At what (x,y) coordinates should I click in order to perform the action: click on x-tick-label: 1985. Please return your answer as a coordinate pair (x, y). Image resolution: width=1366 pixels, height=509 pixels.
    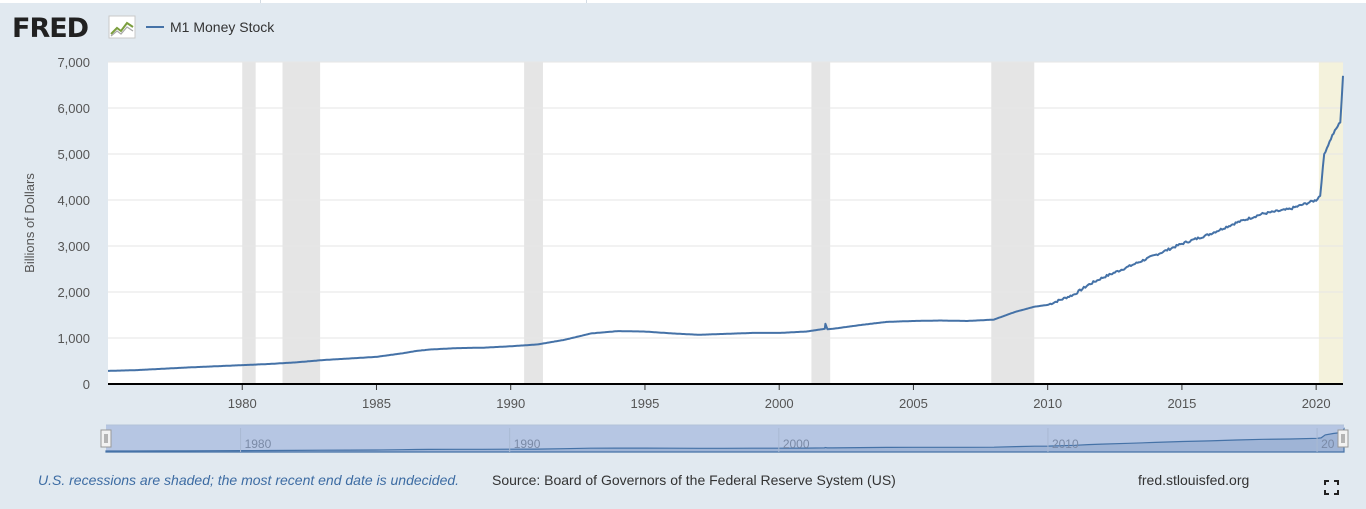
    Looking at the image, I should click on (376, 403).